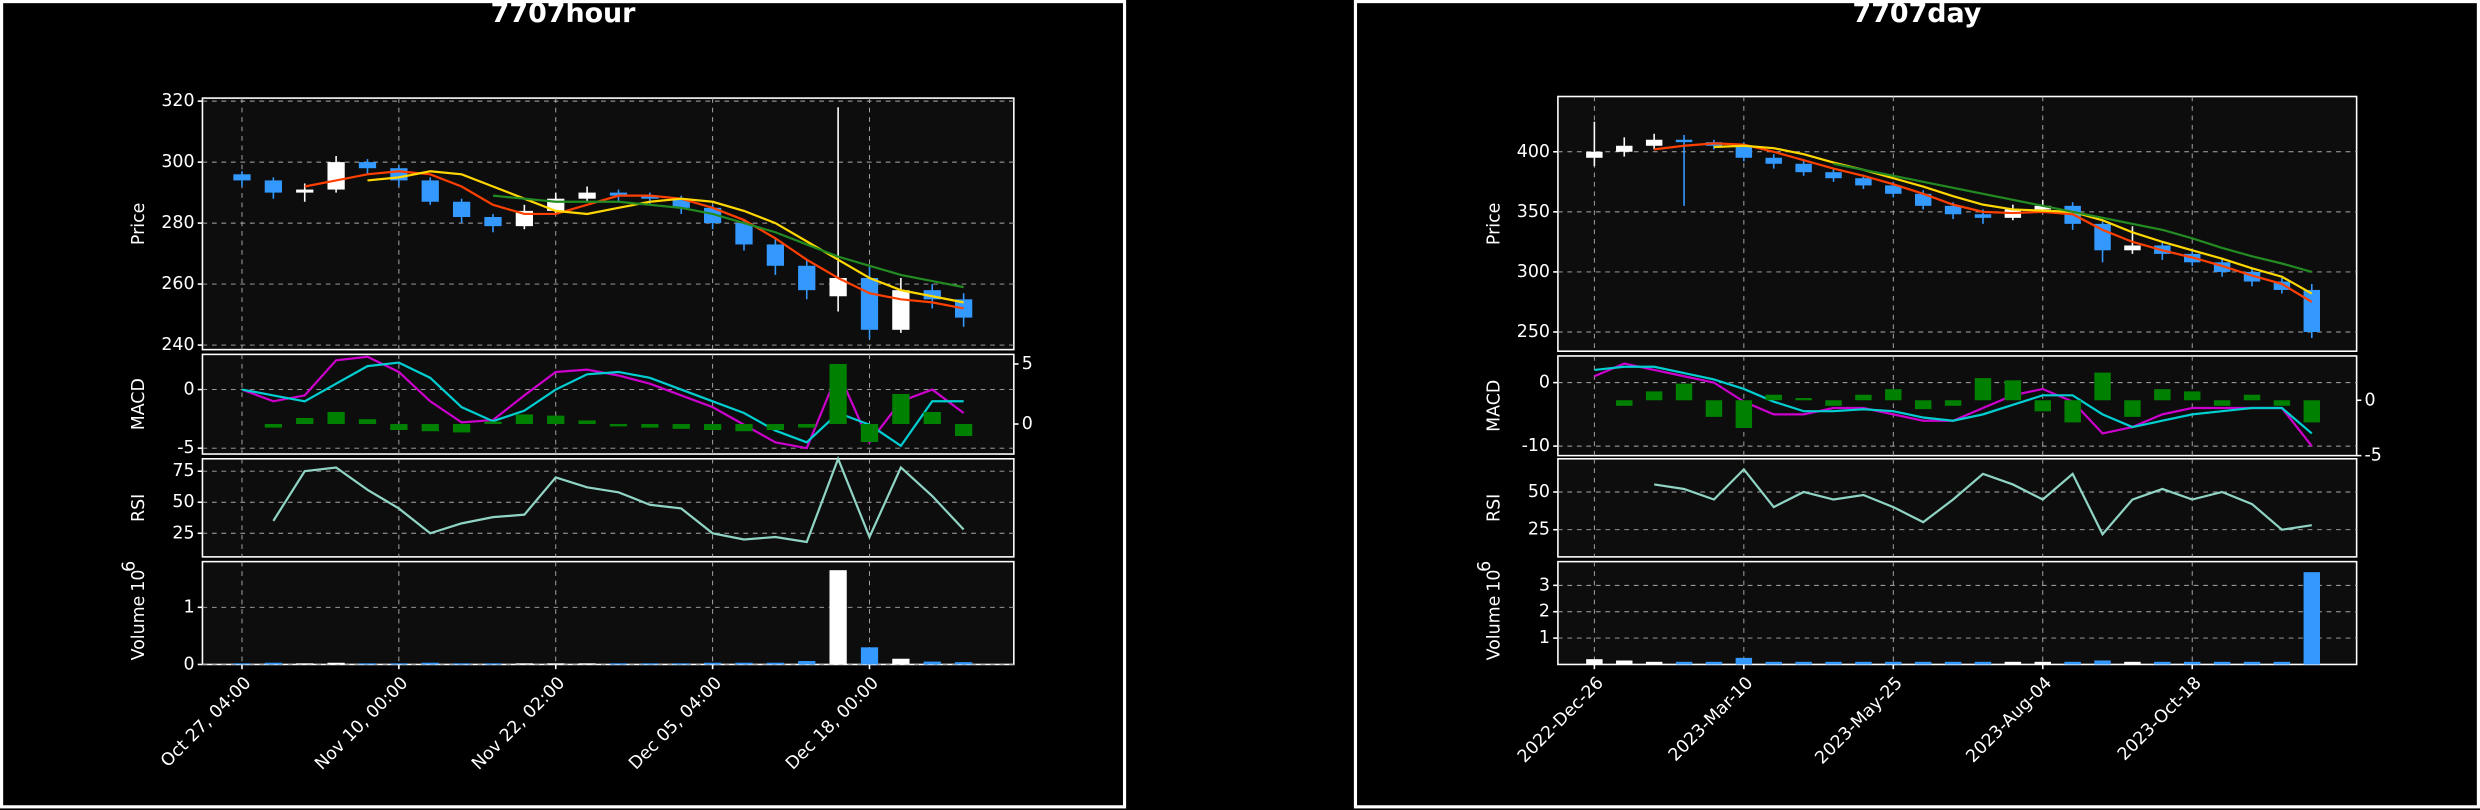 The image size is (2480, 810). I want to click on y2-tick-label: 0, so click(1027, 424).